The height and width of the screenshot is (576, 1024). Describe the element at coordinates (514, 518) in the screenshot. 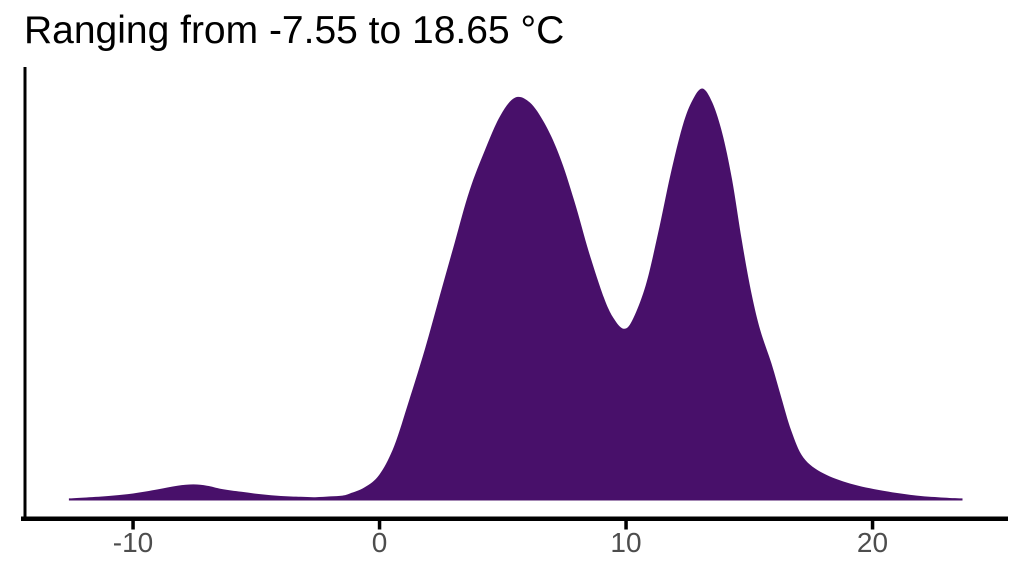

I see `x-axis-line` at that location.